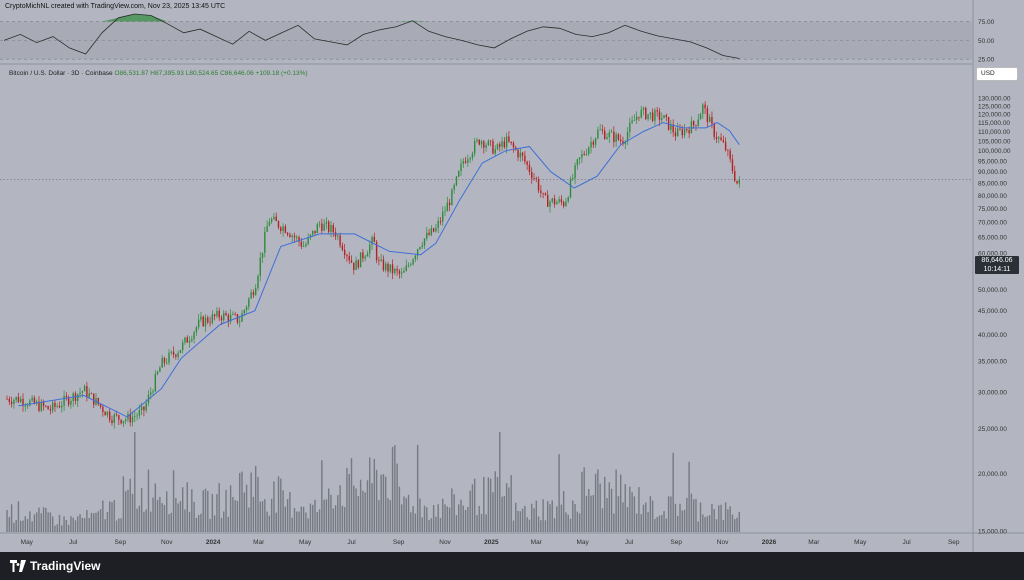 This screenshot has width=1024, height=580. I want to click on time-axis-label: 2024, so click(213, 542).